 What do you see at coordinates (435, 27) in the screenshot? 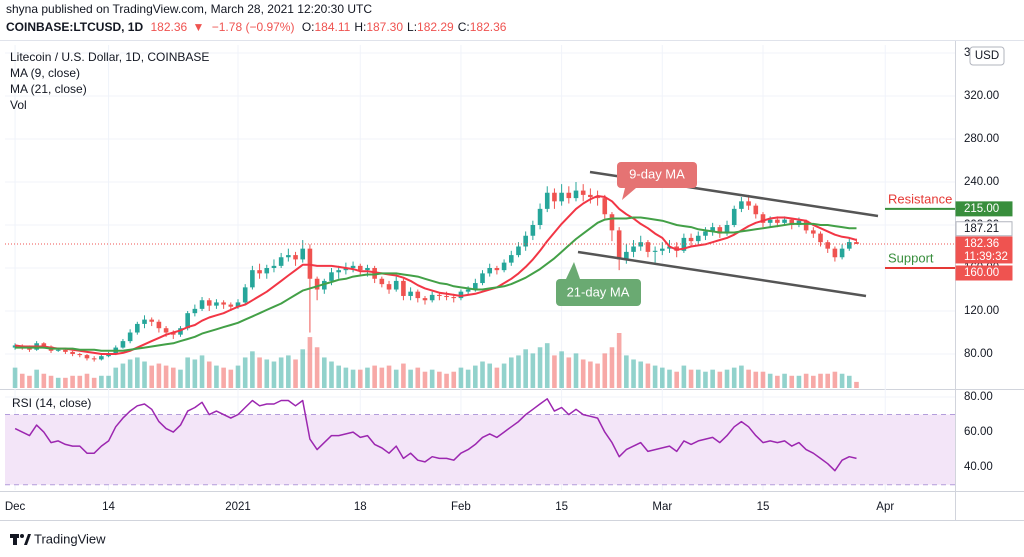
I see `field-value: 182.29` at bounding box center [435, 27].